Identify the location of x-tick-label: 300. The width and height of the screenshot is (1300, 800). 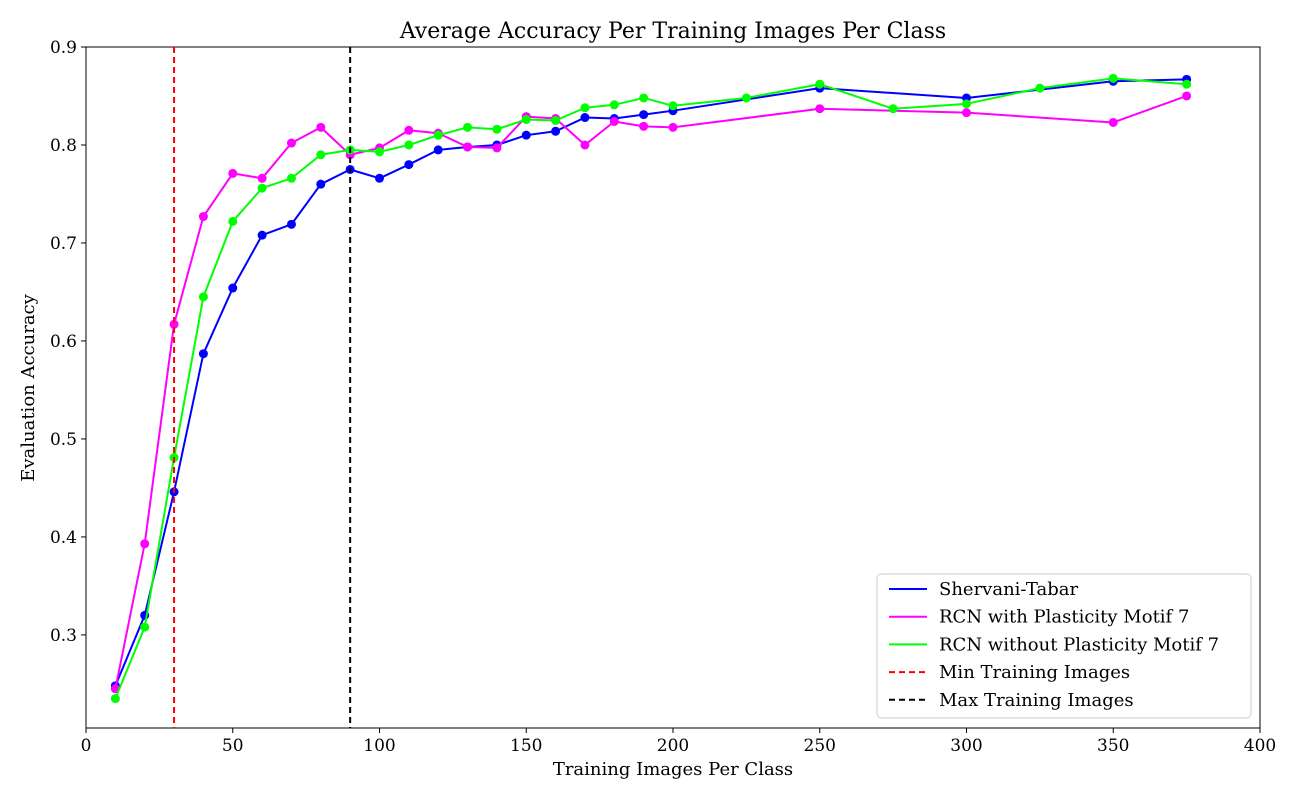
(966, 746).